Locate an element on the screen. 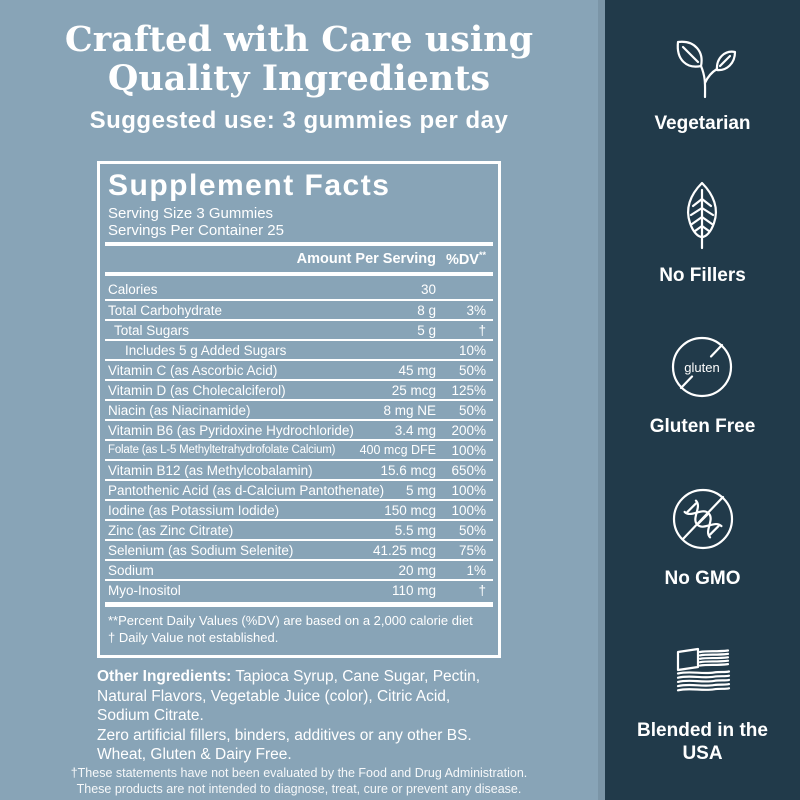 This screenshot has width=800, height=800. cell-dv: 3% is located at coordinates (476, 310).